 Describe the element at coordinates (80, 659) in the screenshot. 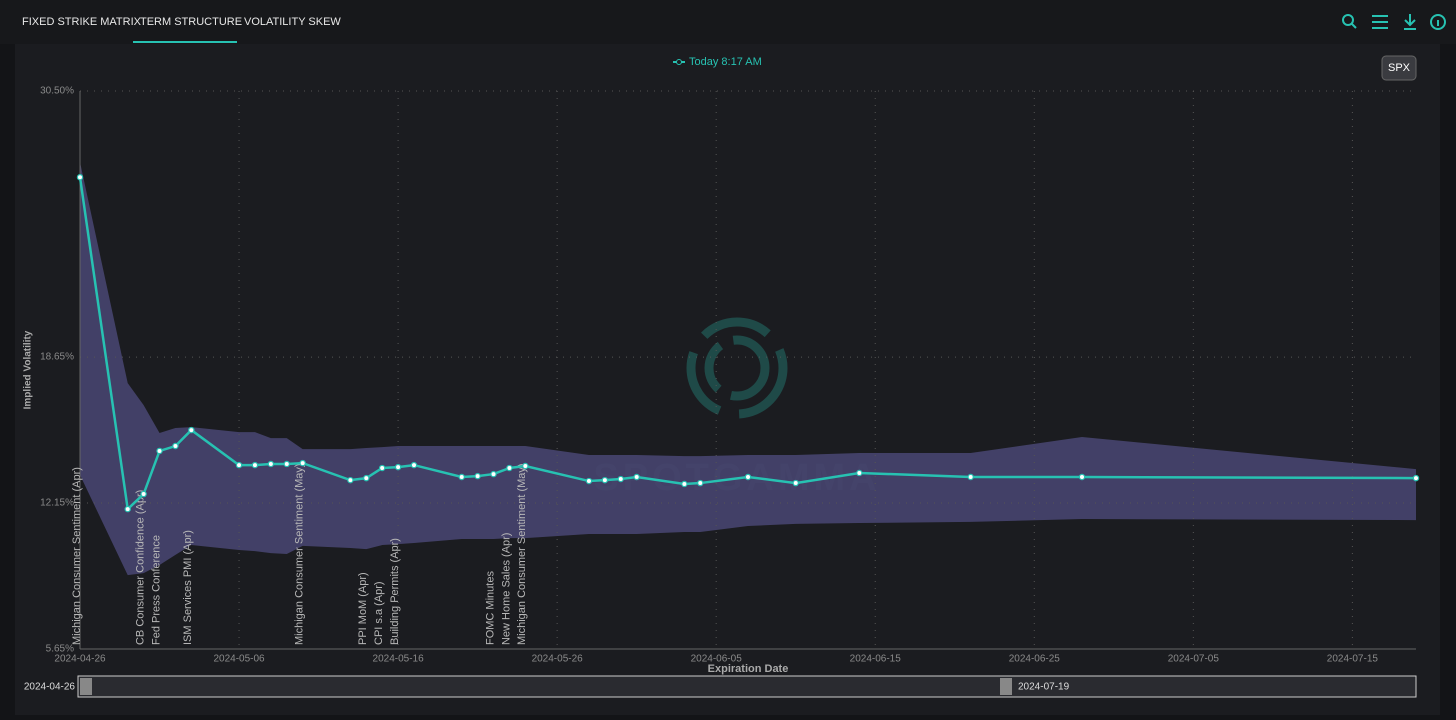

I see `x-tick-label: 2024-04-26` at that location.